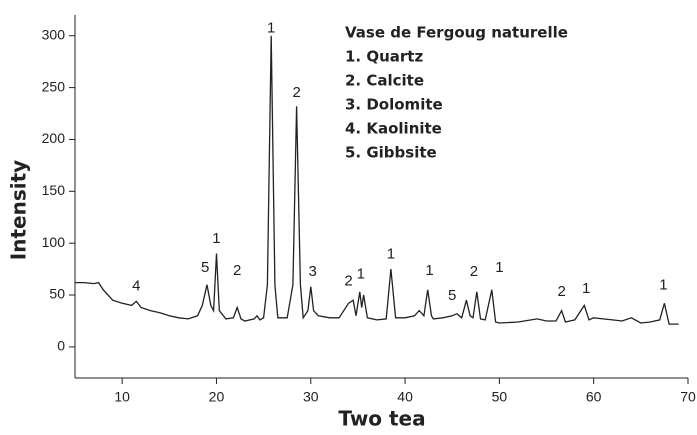 The height and width of the screenshot is (435, 697). What do you see at coordinates (311, 397) in the screenshot?
I see `x-tick-label: 30` at bounding box center [311, 397].